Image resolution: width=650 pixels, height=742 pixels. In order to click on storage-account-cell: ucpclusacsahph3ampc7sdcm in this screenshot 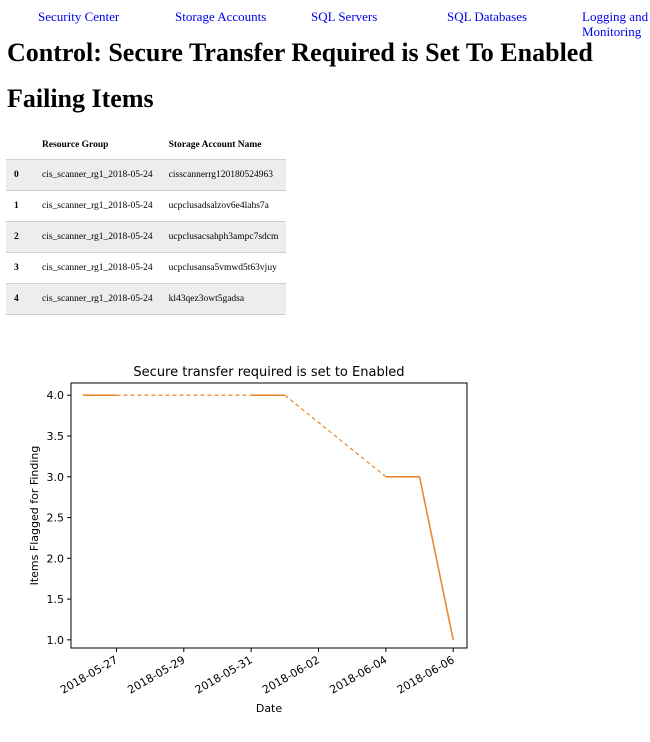, I will do `click(223, 237)`.